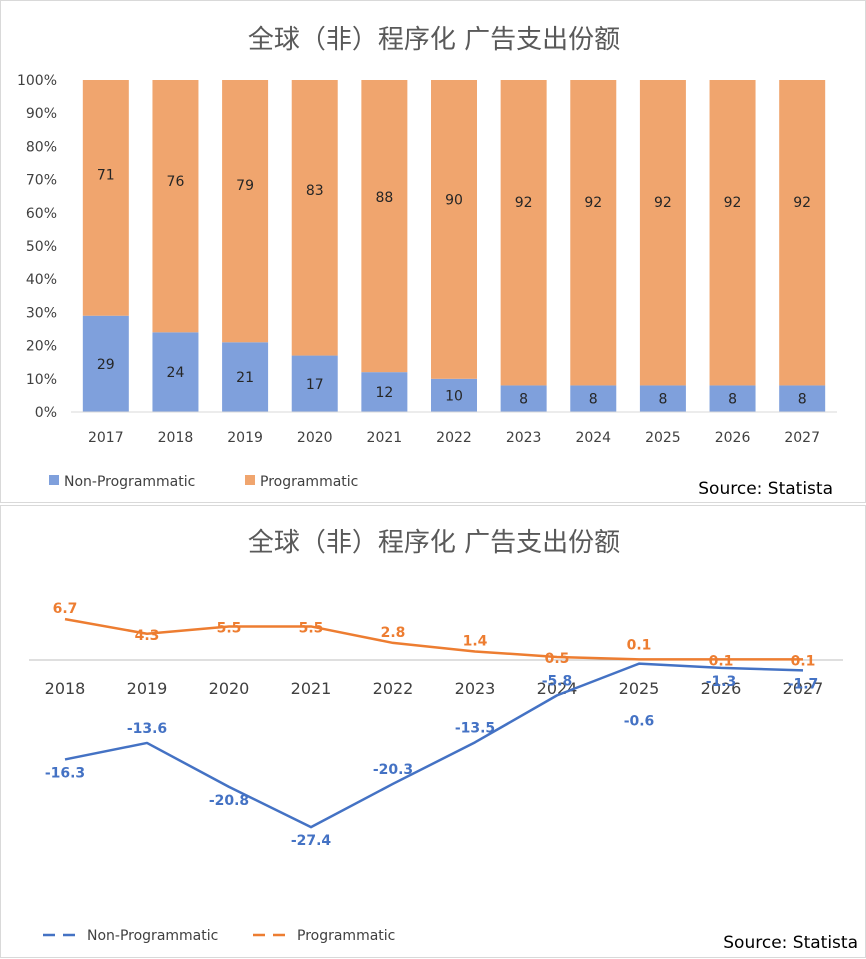  I want to click on y-tick-label: 90%, so click(41, 114).